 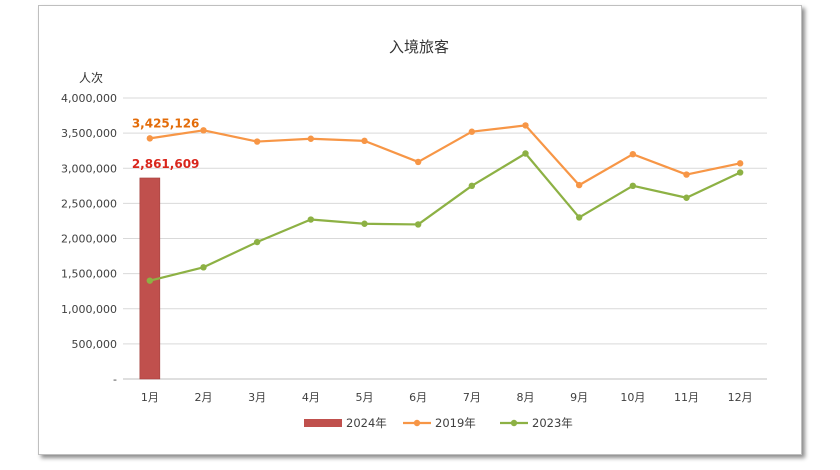 What do you see at coordinates (447, 397) in the screenshot?
I see `x-tick-labels: 1月 2月 3月 4月 5月 6月 7月 8月 9月 10月 11月 12月` at bounding box center [447, 397].